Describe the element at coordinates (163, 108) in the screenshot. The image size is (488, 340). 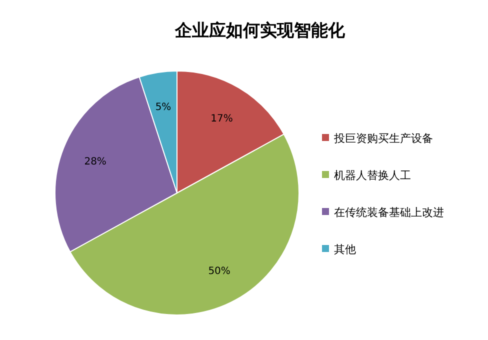
I see `data-label: 5%` at that location.